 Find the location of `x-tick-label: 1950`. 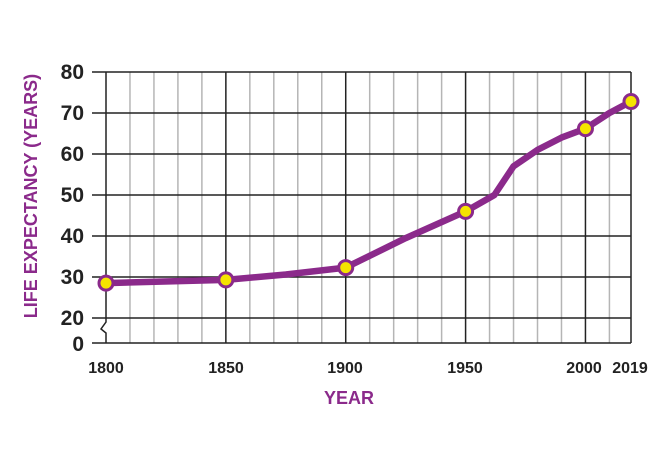

x-tick-label: 1950 is located at coordinates (465, 368).